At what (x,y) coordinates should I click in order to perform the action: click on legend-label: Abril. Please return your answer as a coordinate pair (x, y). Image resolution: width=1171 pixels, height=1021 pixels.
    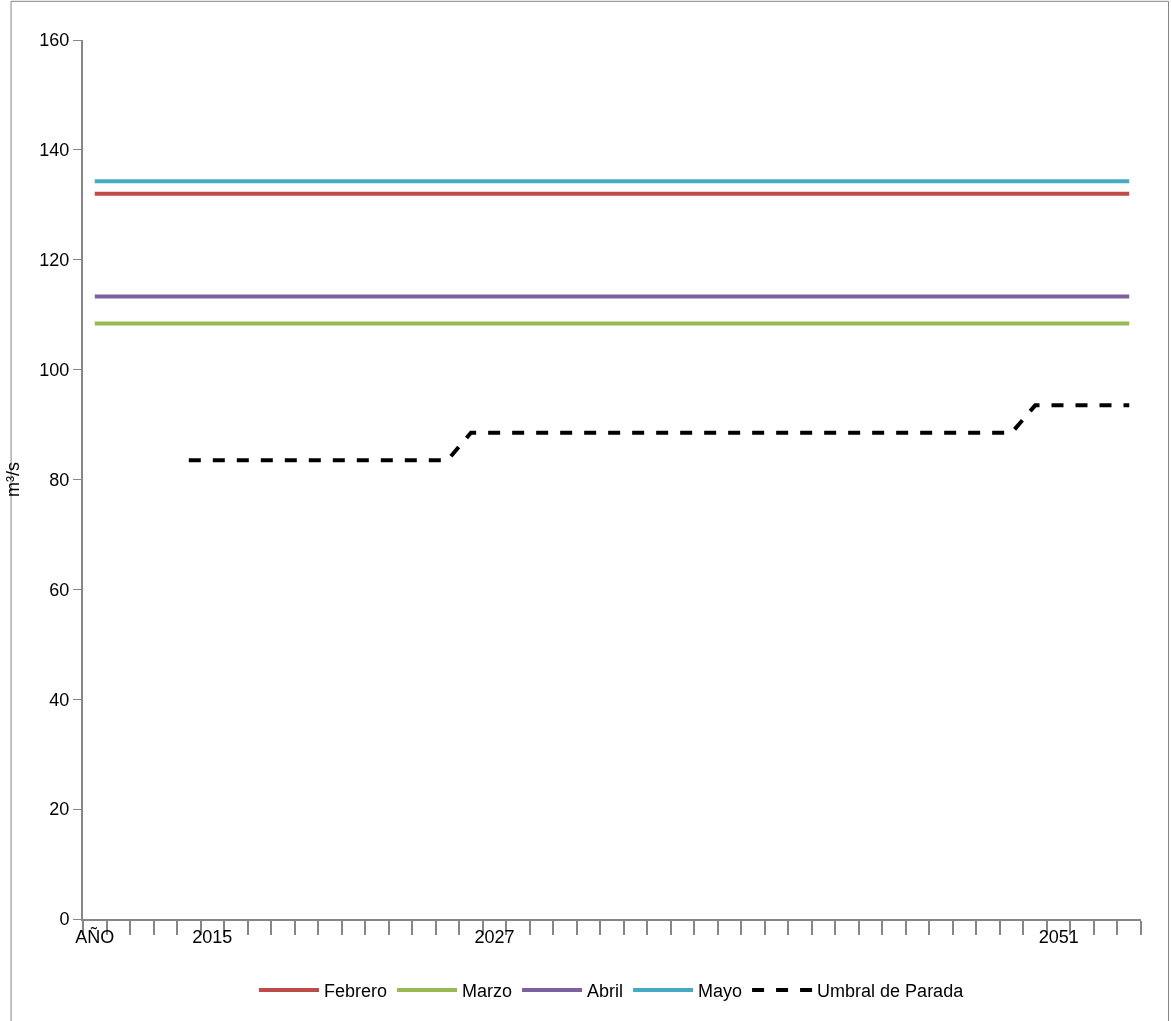
    Looking at the image, I should click on (605, 990).